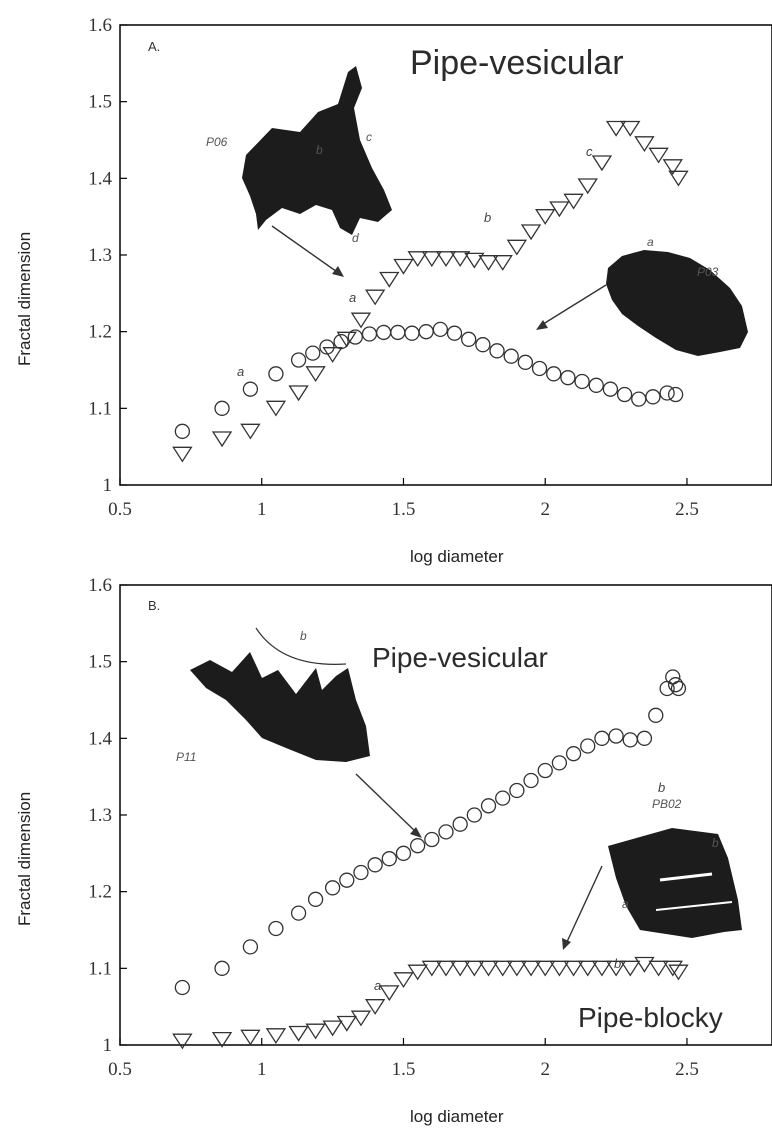  I want to click on sample-label-p06: P06, so click(217, 142).